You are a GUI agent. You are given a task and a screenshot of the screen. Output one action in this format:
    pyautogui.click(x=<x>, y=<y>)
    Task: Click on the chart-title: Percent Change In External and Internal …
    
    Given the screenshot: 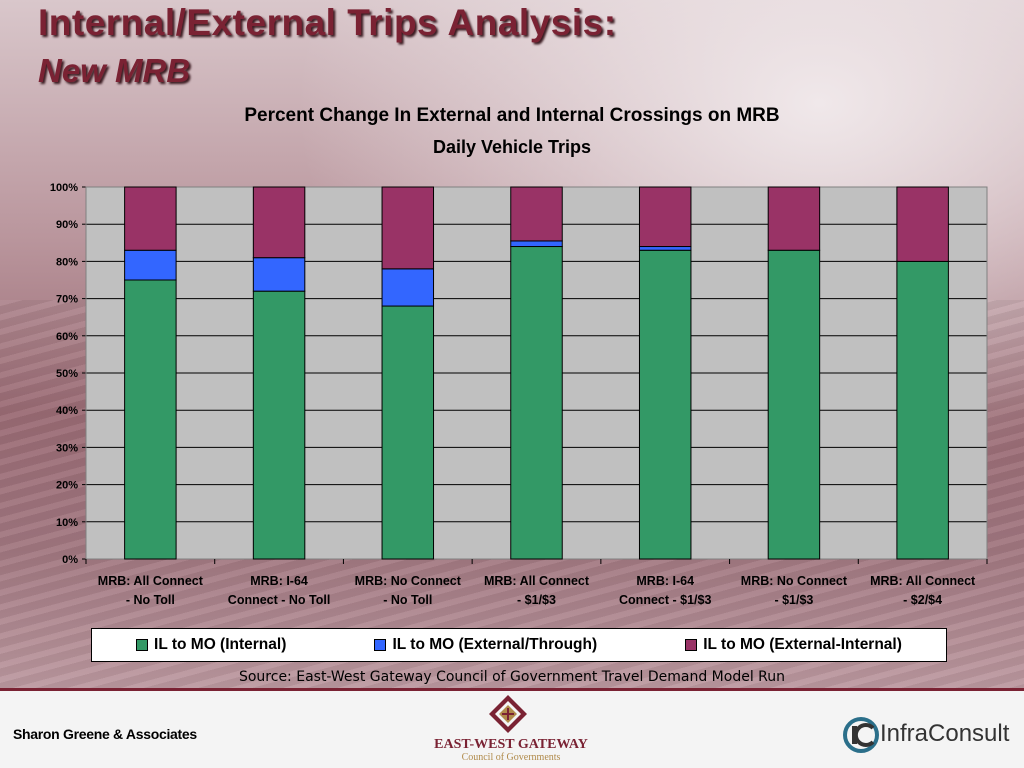 What is the action you would take?
    pyautogui.click(x=512, y=115)
    